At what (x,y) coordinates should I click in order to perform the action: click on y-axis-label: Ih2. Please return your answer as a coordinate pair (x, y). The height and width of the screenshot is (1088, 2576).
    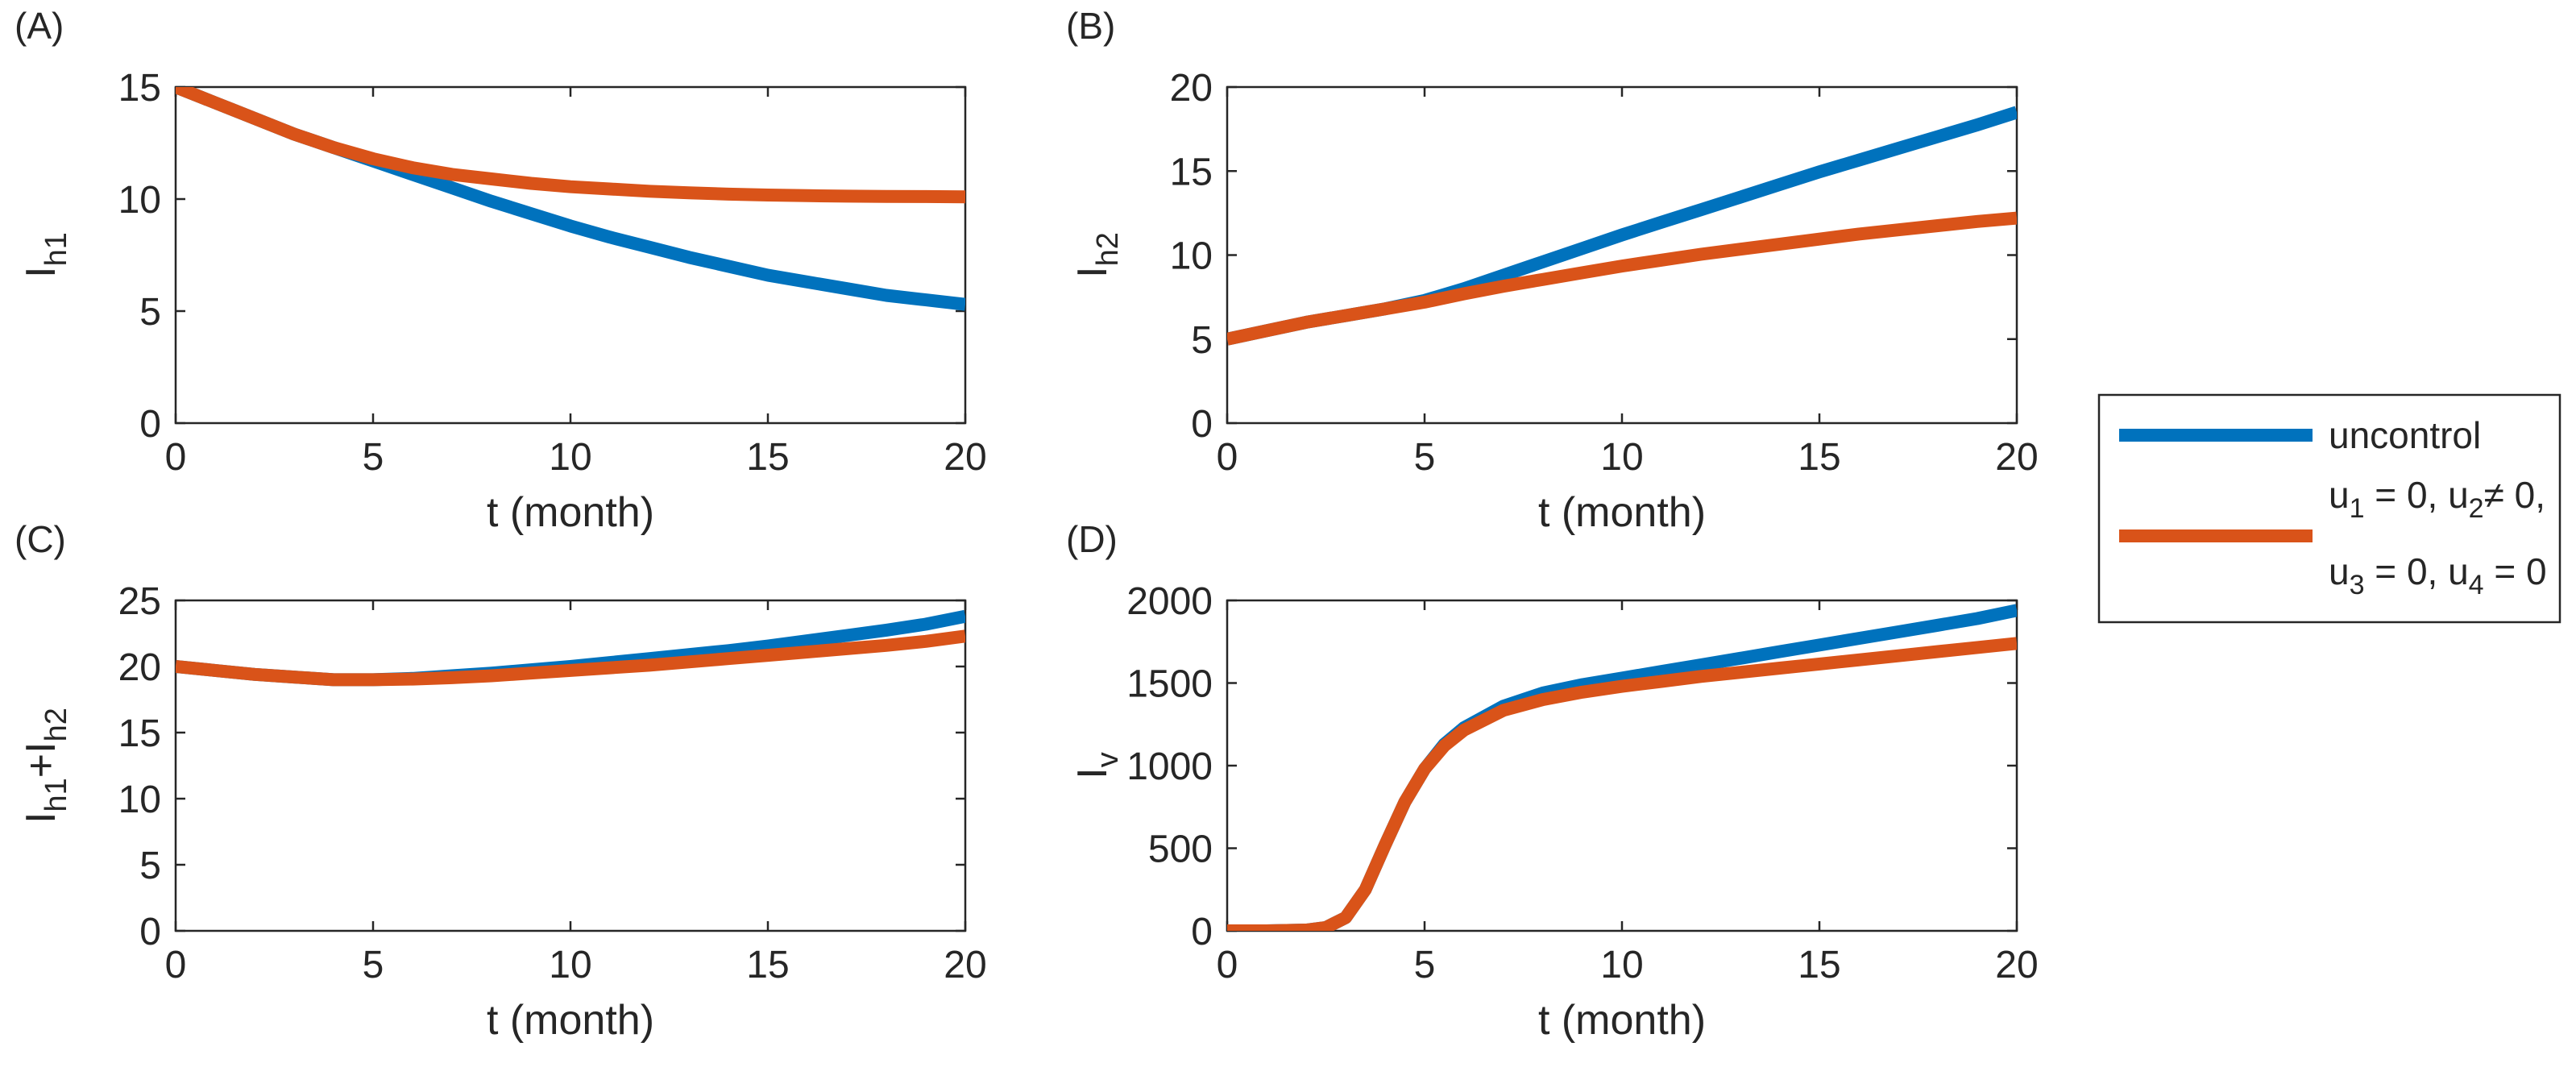
    Looking at the image, I should click on (1097, 255).